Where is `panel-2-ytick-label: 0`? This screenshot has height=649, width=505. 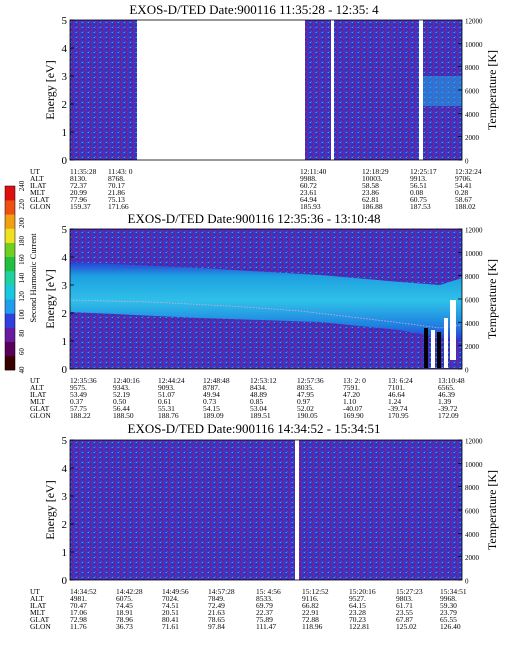
panel-2-ytick-label: 0 is located at coordinates (65, 370).